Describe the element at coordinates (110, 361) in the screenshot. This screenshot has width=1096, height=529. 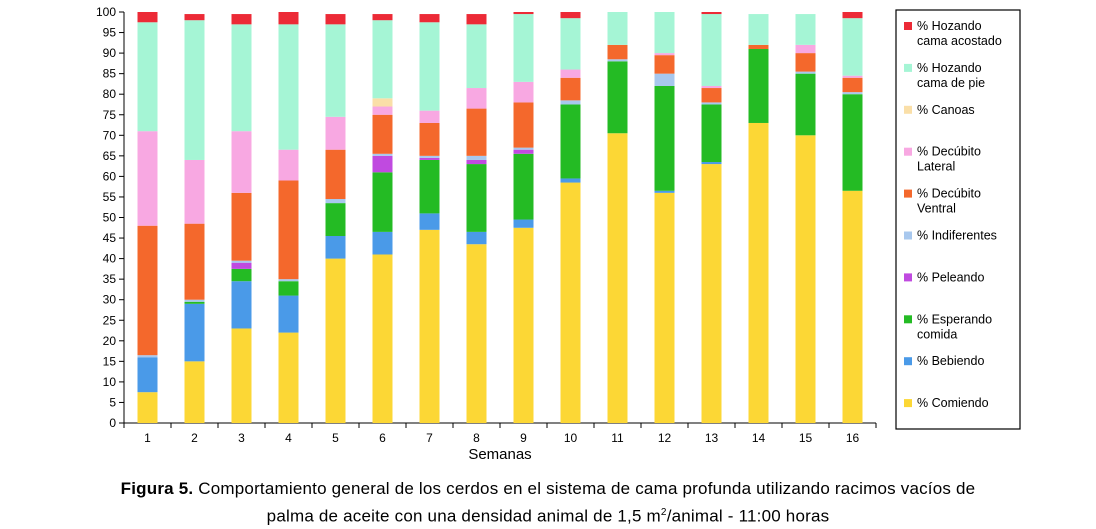
I see `y-tick-label: 15` at that location.